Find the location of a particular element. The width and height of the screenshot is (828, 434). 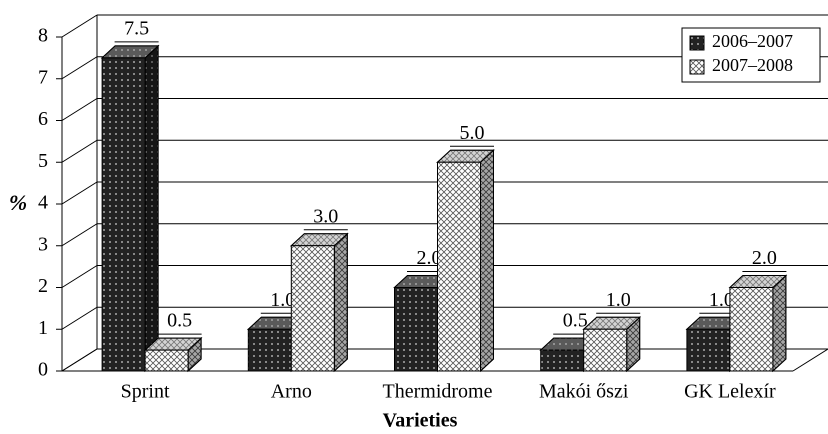

x-tick-label: Makói őszi is located at coordinates (584, 392).